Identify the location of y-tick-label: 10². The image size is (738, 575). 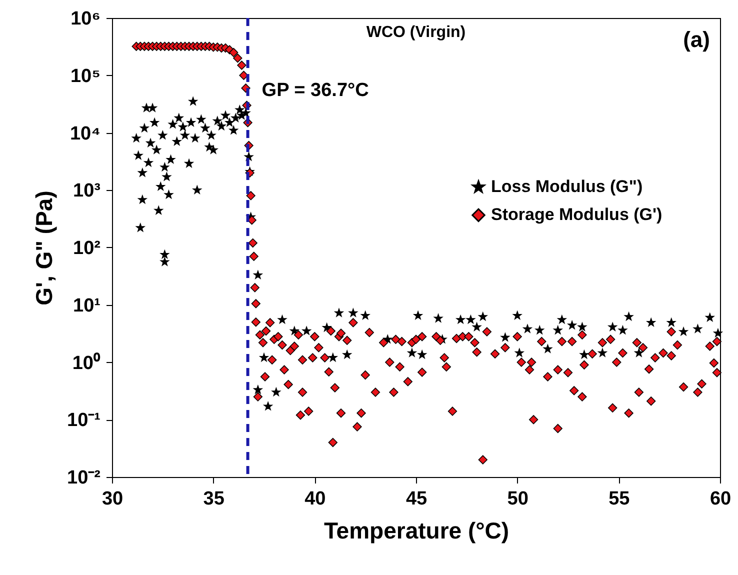
(86, 248).